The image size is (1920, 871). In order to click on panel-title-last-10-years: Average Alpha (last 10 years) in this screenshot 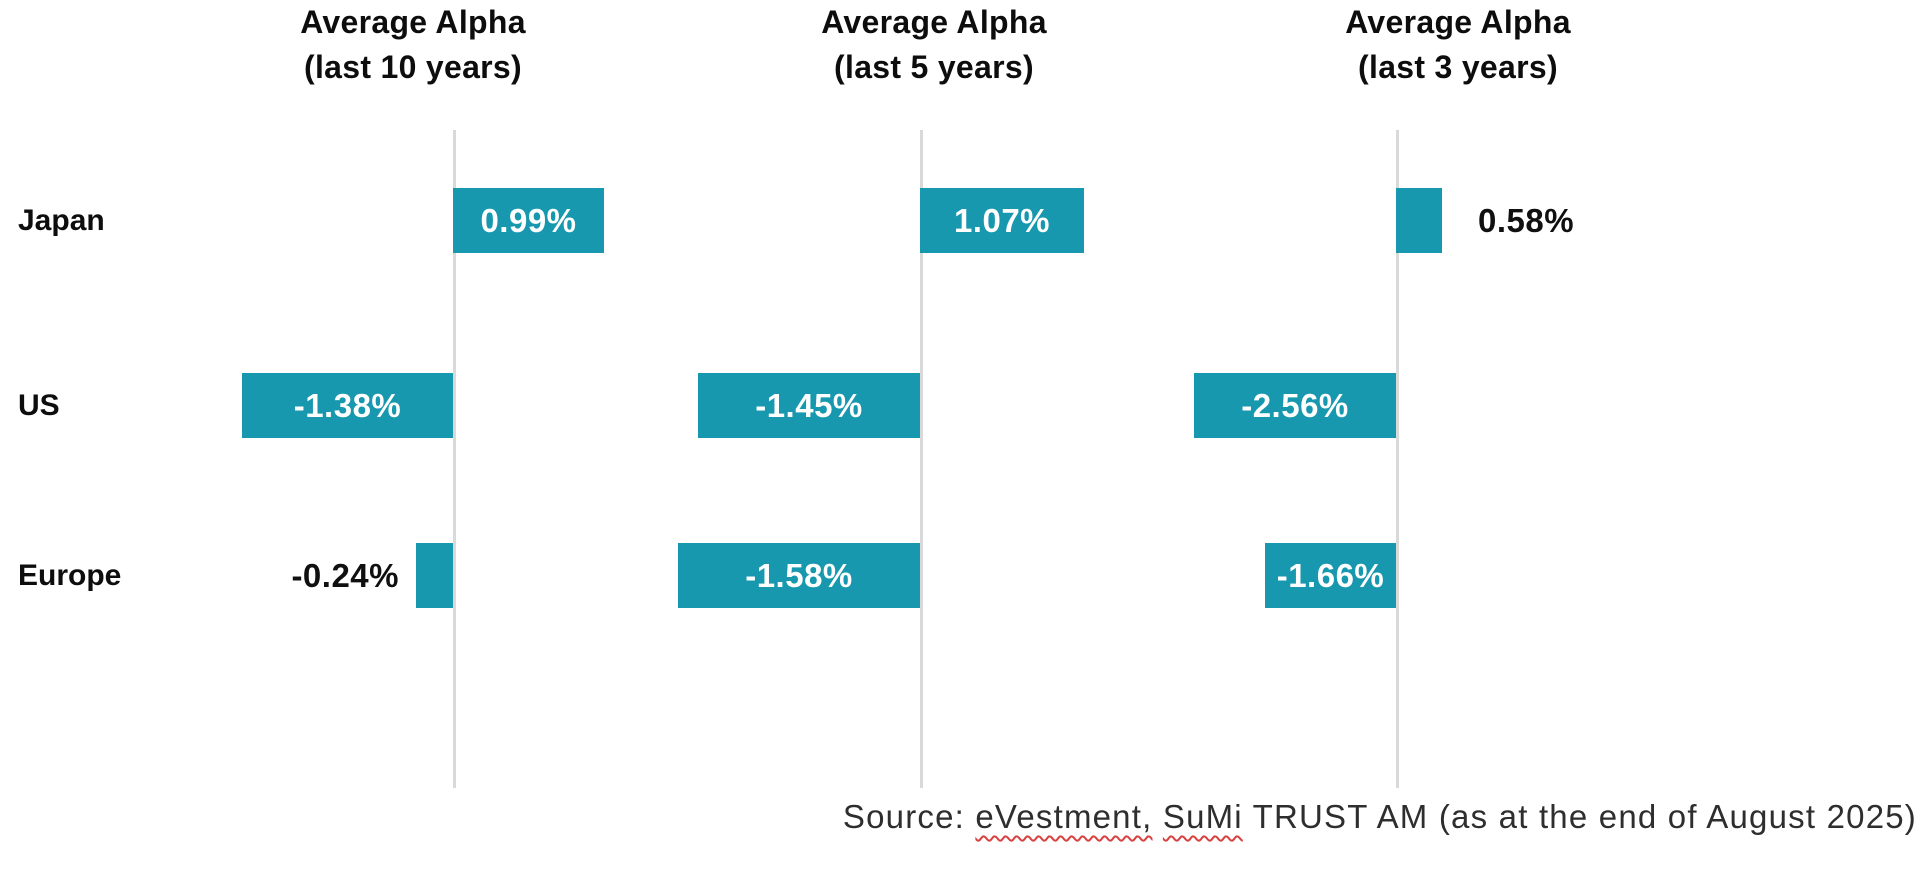, I will do `click(413, 45)`.